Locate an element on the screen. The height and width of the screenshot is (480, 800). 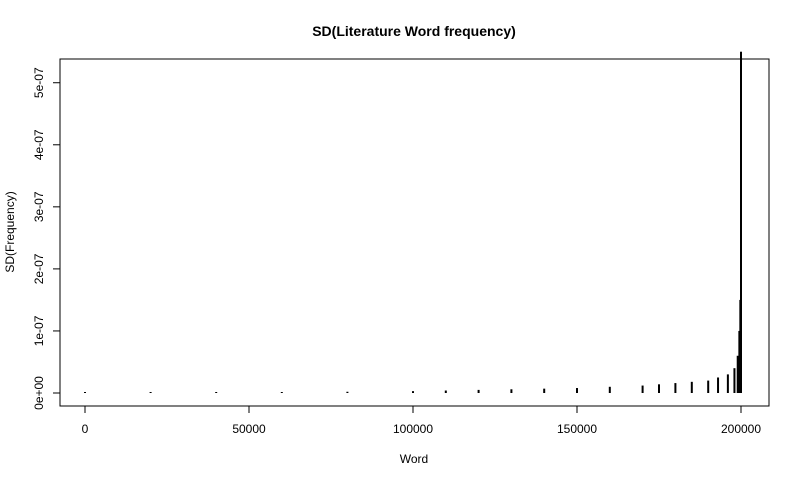
x-tick-label: 200000 is located at coordinates (741, 429).